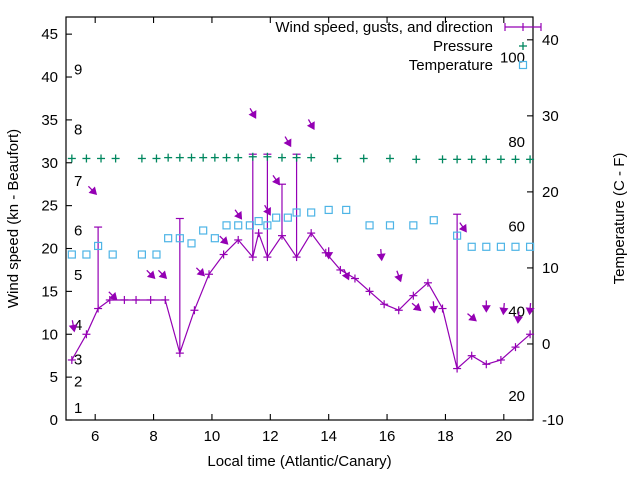  I want to click on beaufort-label: 7, so click(78, 181).